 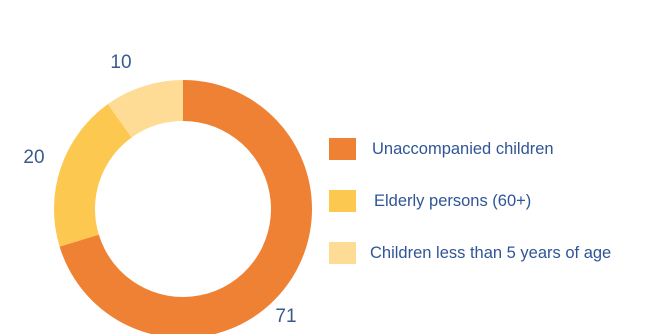 I want to click on value-label-children-under-5: 10, so click(x=120, y=62).